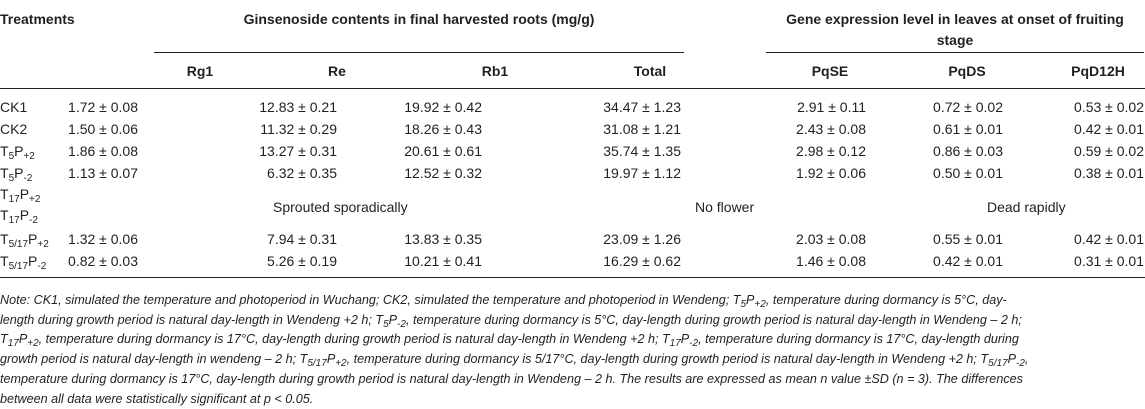  Describe the element at coordinates (495, 71) in the screenshot. I see `col-header-rb1: Rb1` at that location.